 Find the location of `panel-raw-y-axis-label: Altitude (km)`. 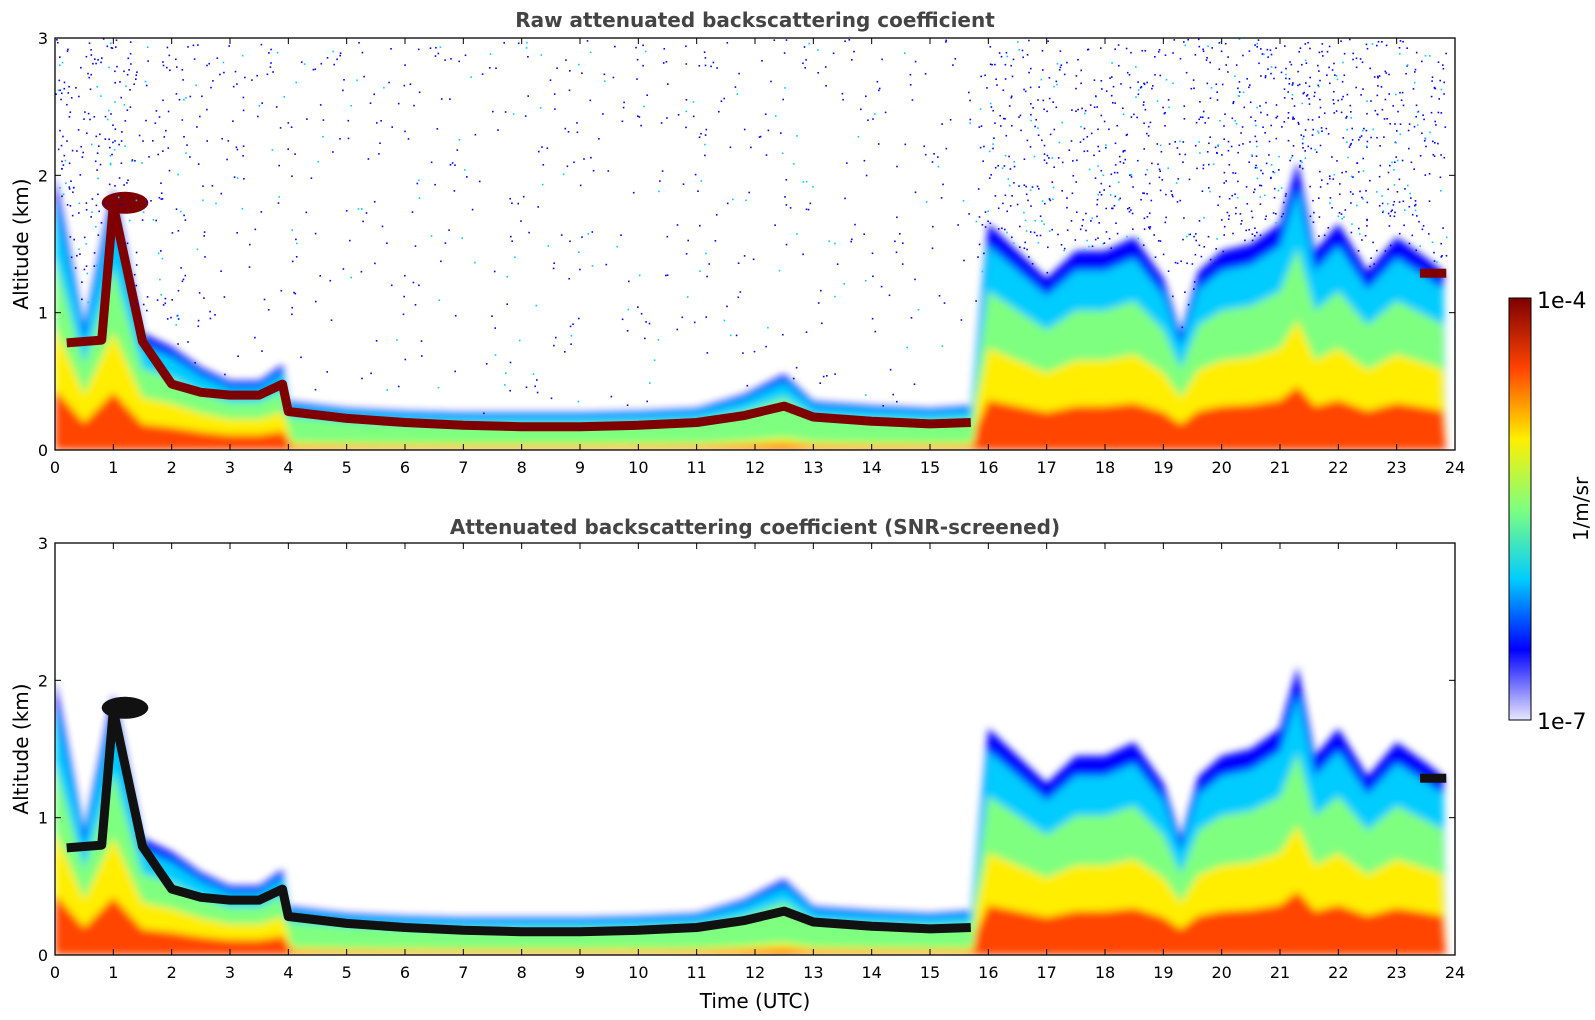

panel-raw-y-axis-label: Altitude (km) is located at coordinates (21, 243).